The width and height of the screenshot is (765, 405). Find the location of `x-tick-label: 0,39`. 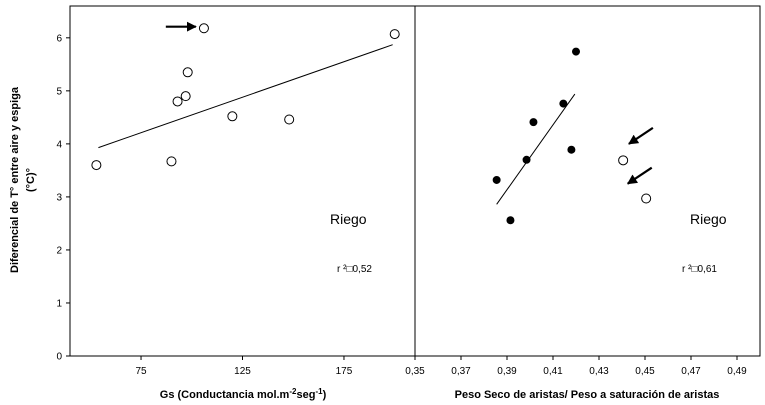

x-tick-label: 0,39 is located at coordinates (507, 371).